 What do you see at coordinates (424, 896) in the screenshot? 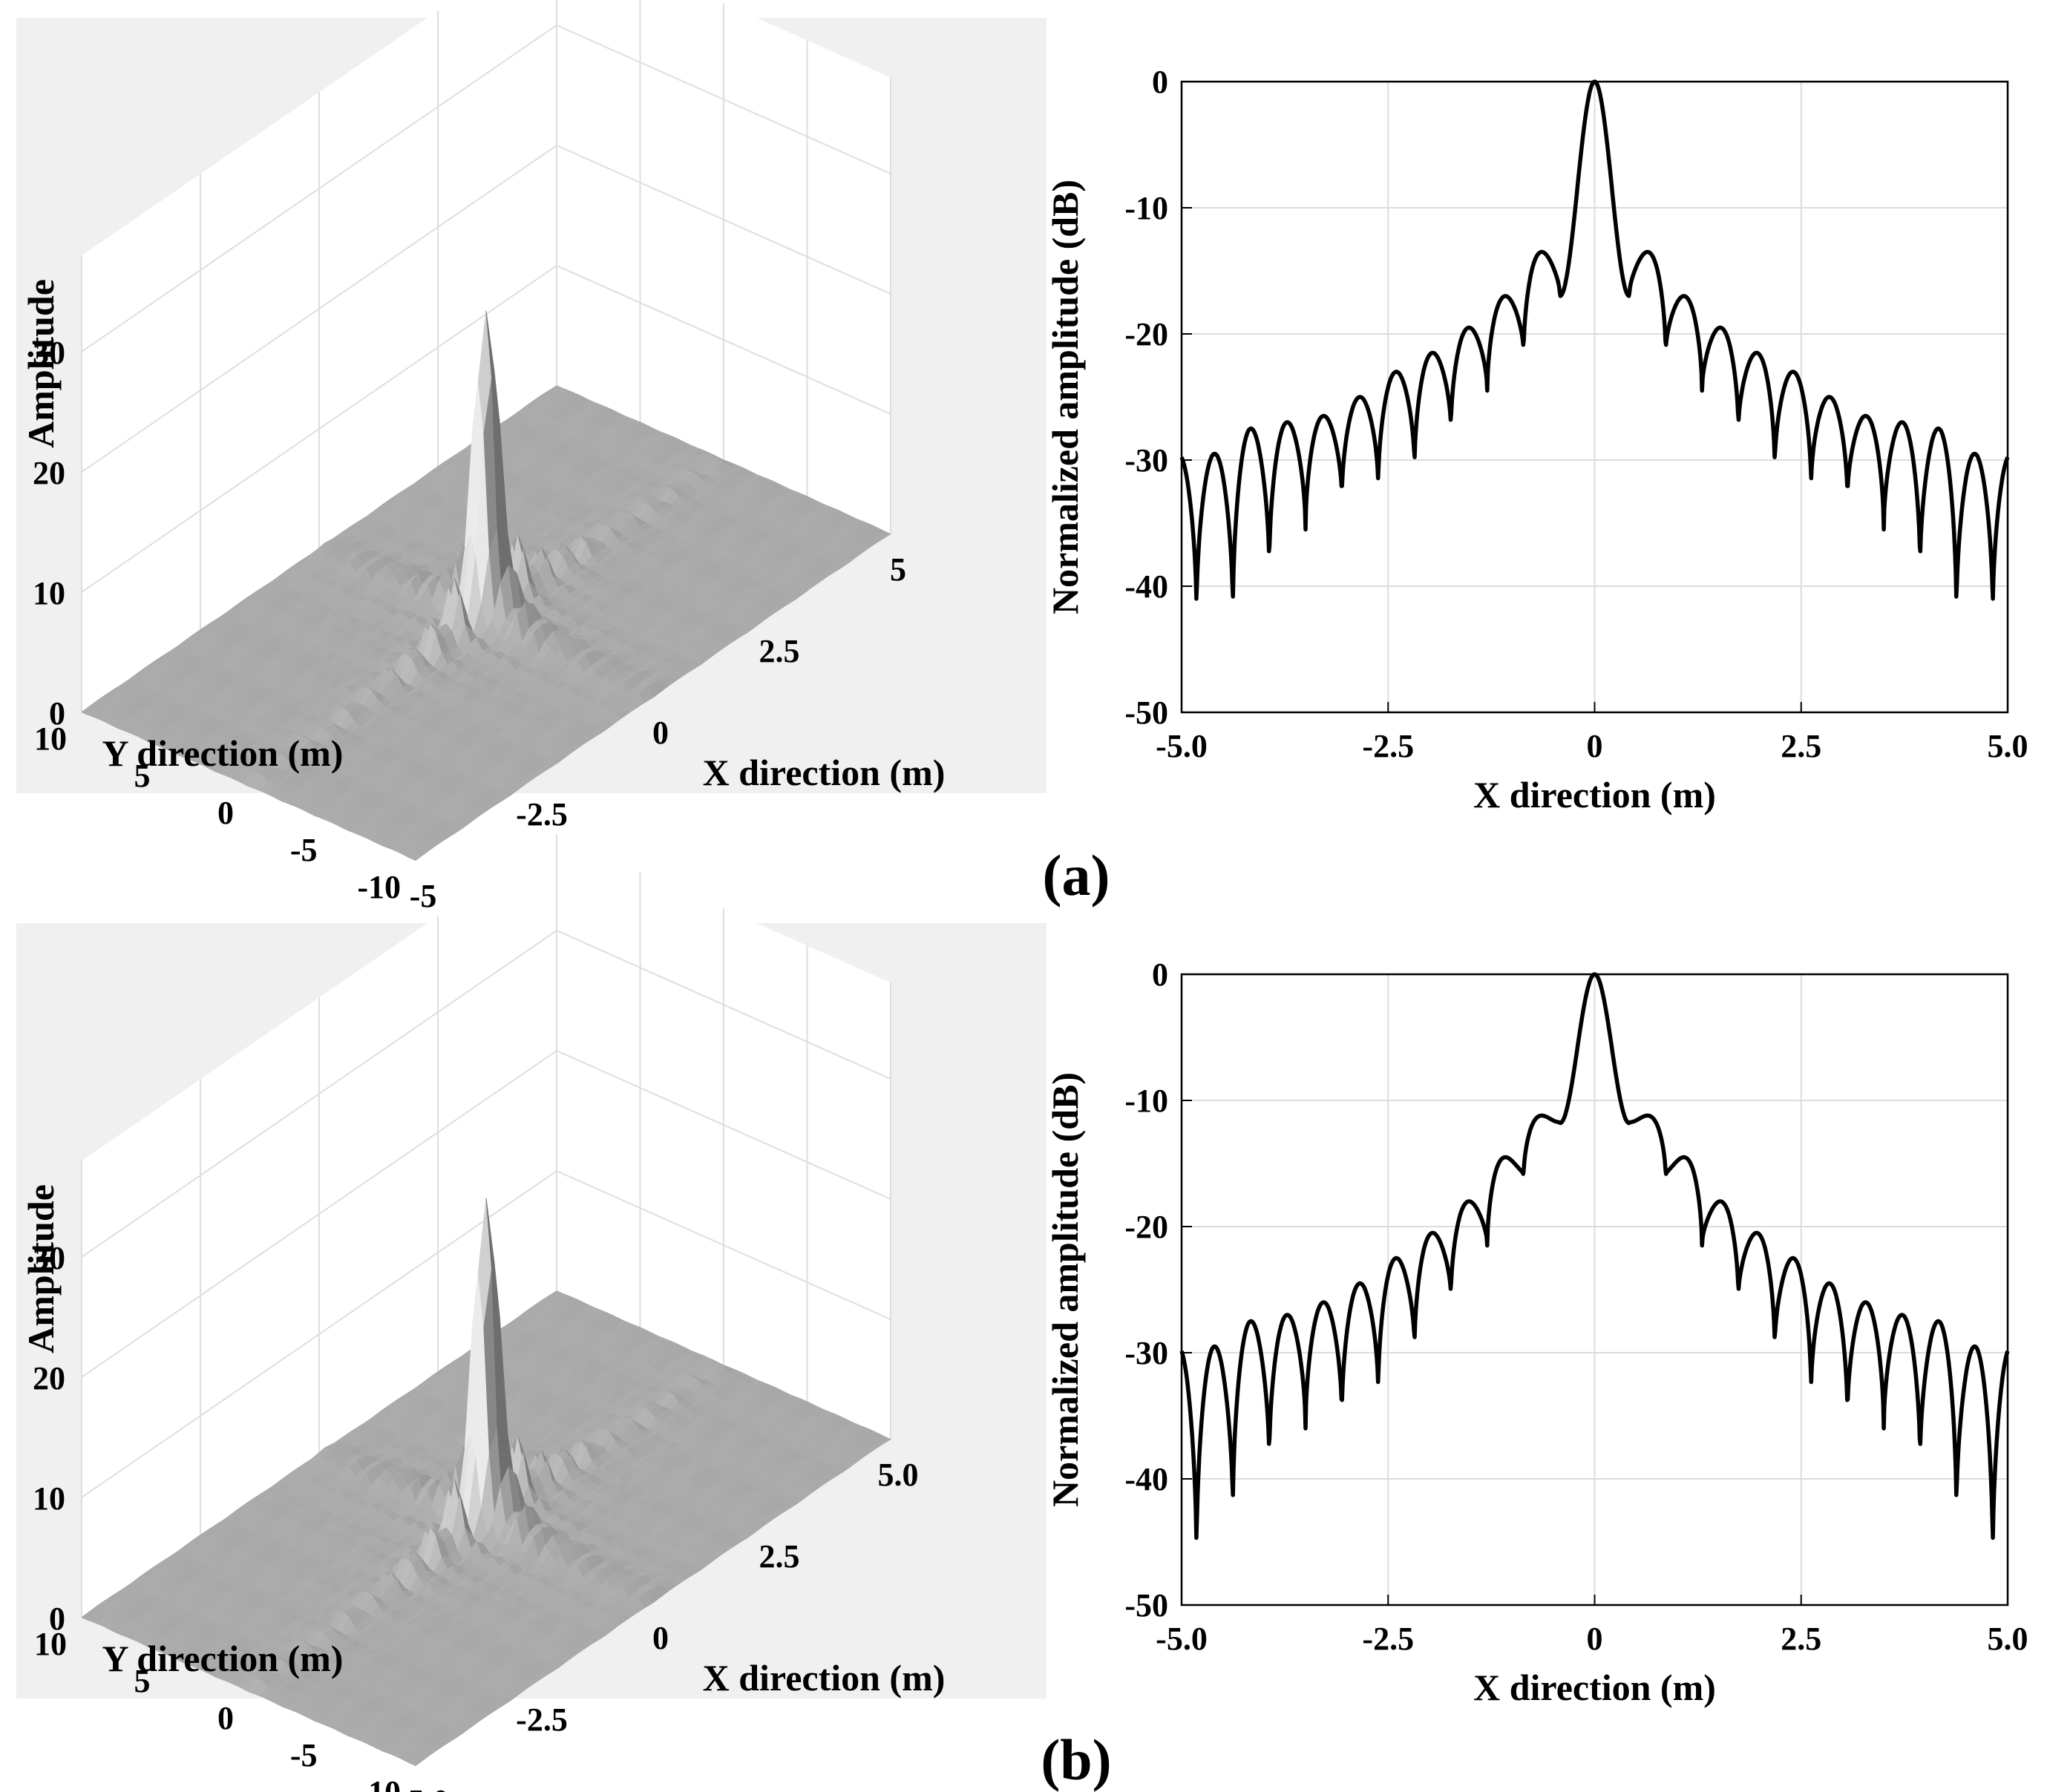
I see `x-tick-label: -5` at bounding box center [424, 896].